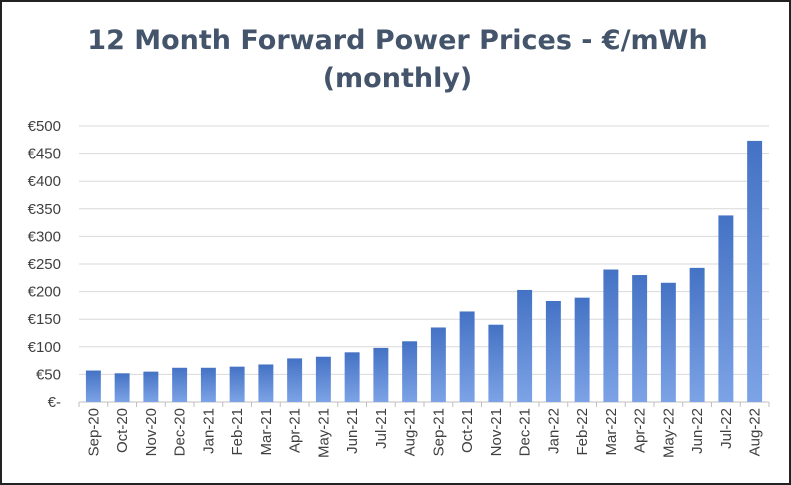 The width and height of the screenshot is (791, 485). I want to click on x-tick-label: Dec-20, so click(180, 432).